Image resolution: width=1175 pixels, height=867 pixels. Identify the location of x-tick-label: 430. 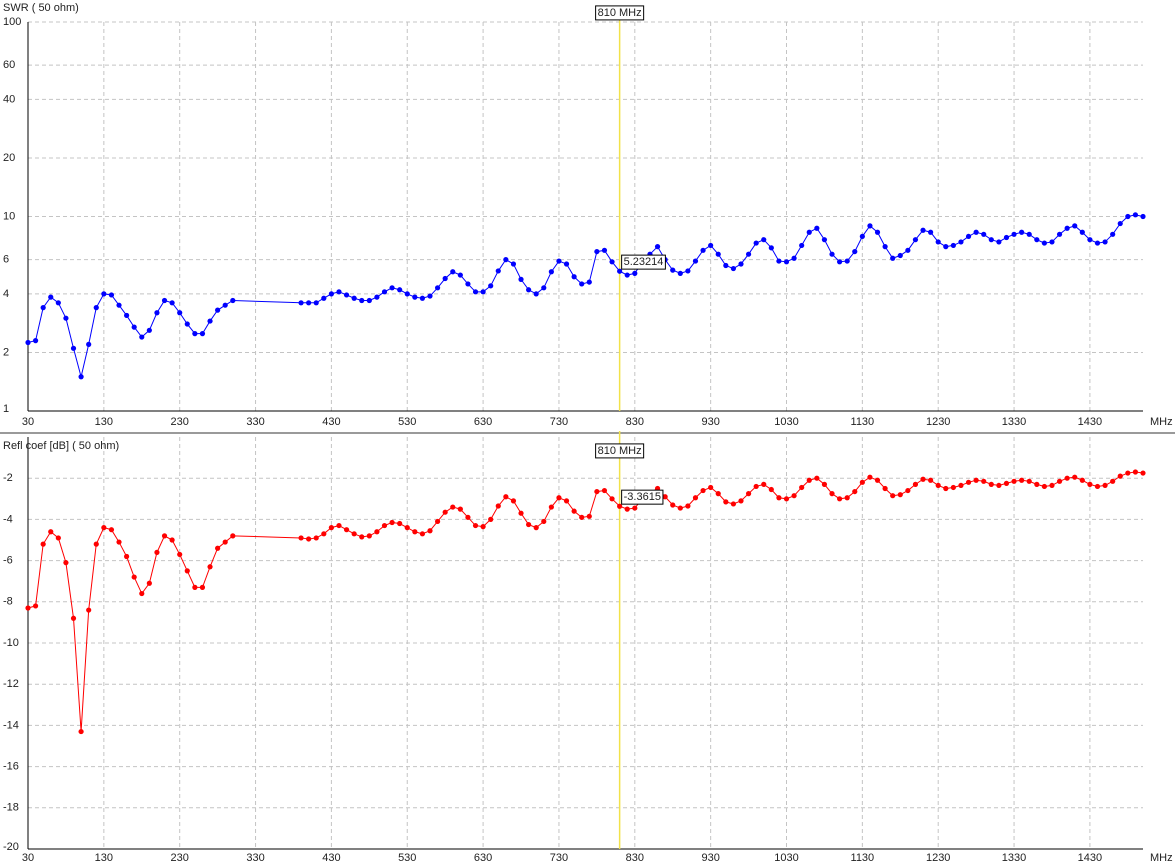
(331, 422).